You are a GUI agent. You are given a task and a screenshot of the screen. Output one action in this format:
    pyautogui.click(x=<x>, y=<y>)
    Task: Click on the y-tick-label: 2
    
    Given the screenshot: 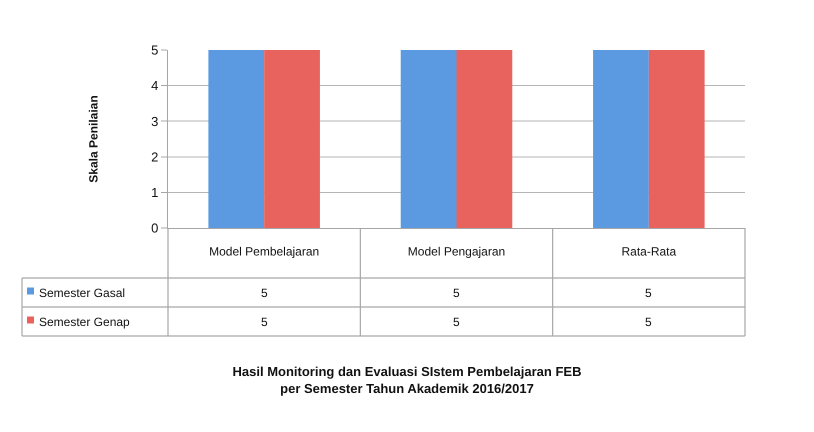 What is the action you would take?
    pyautogui.click(x=154, y=156)
    